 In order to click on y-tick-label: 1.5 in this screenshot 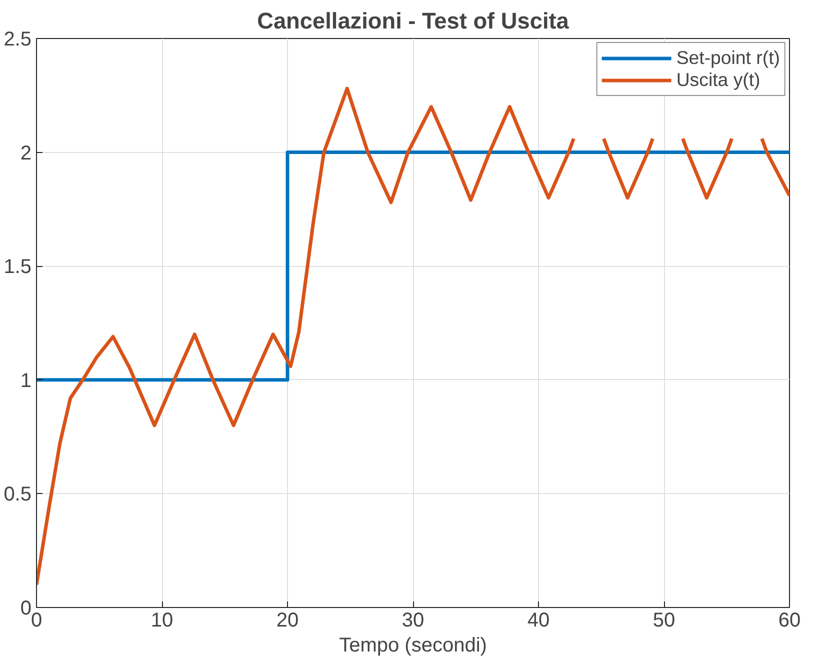, I will do `click(18, 267)`.